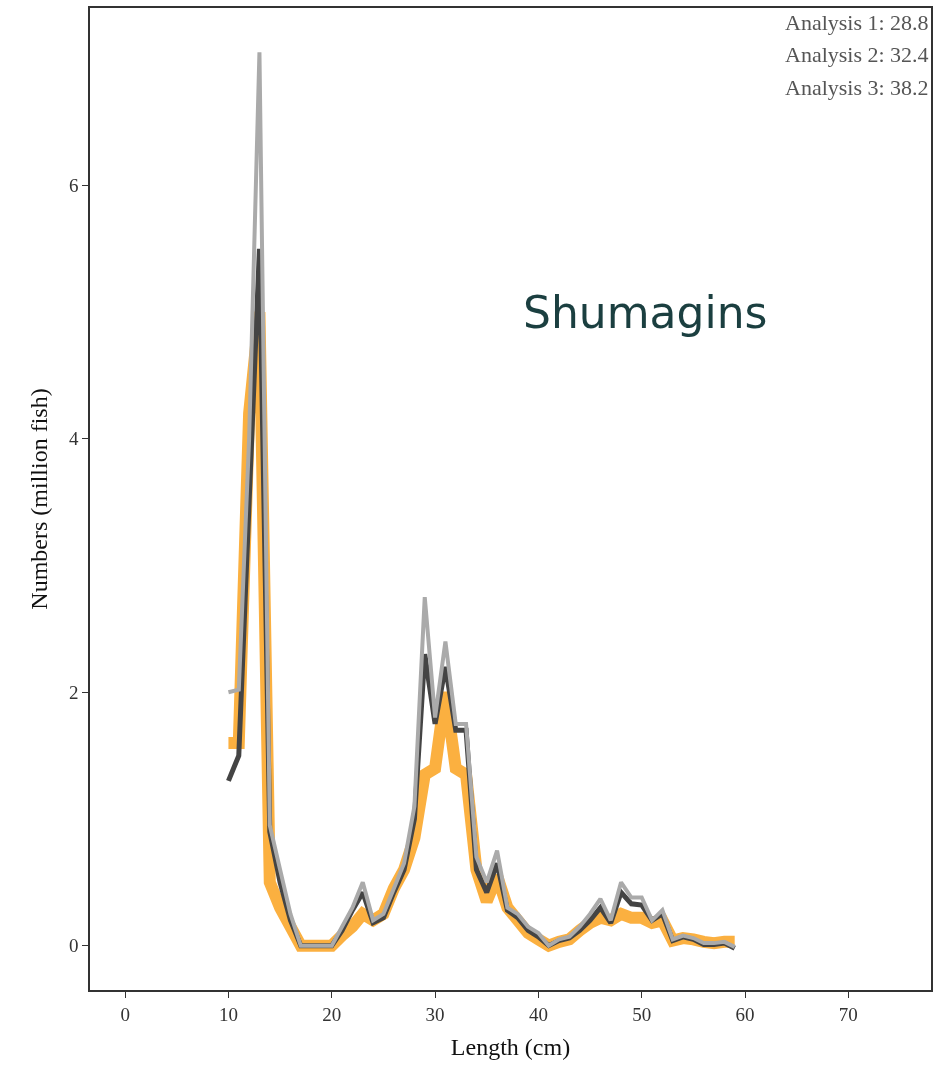  Describe the element at coordinates (332, 1014) in the screenshot. I see `x-tick-label: 20` at that location.